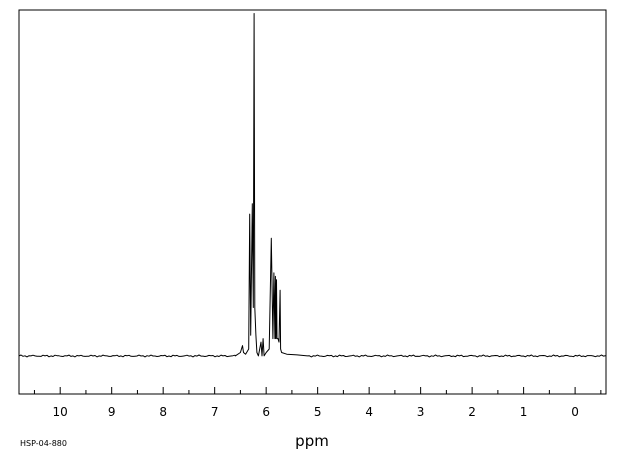 This screenshot has height=455, width=620. I want to click on x-axis-label: ppm, so click(312, 441).